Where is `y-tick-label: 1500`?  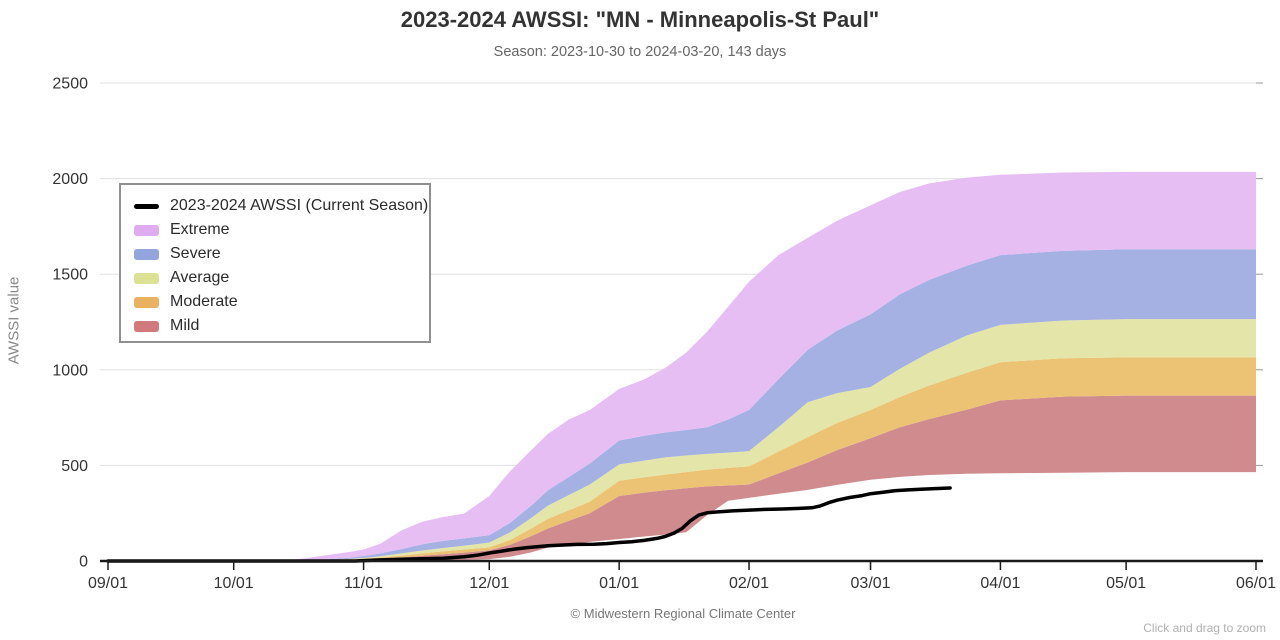
y-tick-label: 1500 is located at coordinates (70, 275).